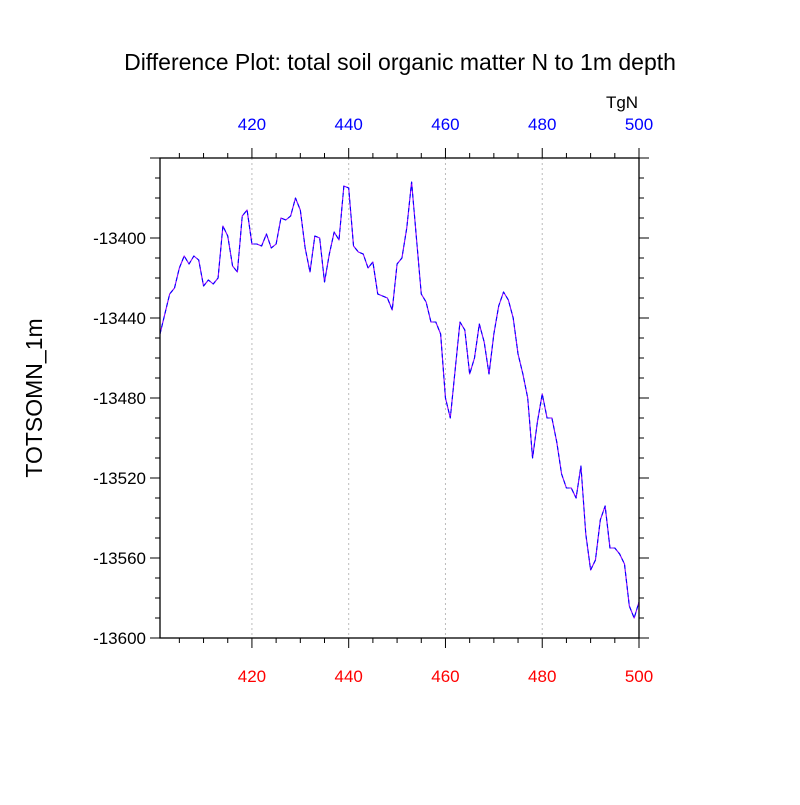  I want to click on x-tick-label-top: 500, so click(639, 124).